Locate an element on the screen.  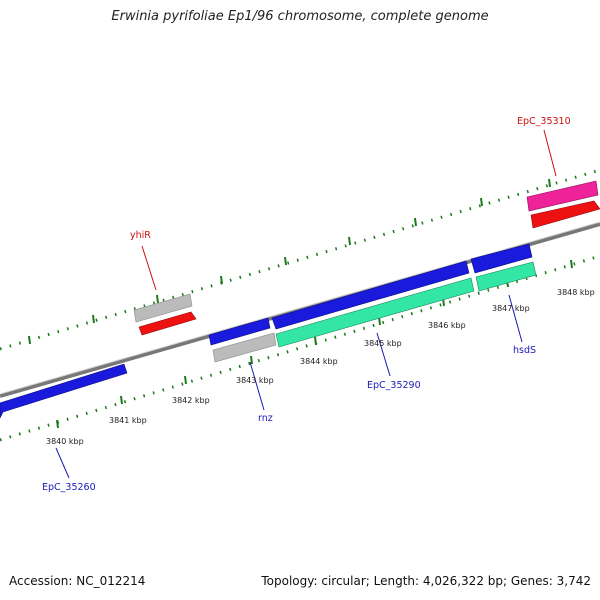
kbp-label-3841: 3841 kbp is located at coordinates (128, 420).